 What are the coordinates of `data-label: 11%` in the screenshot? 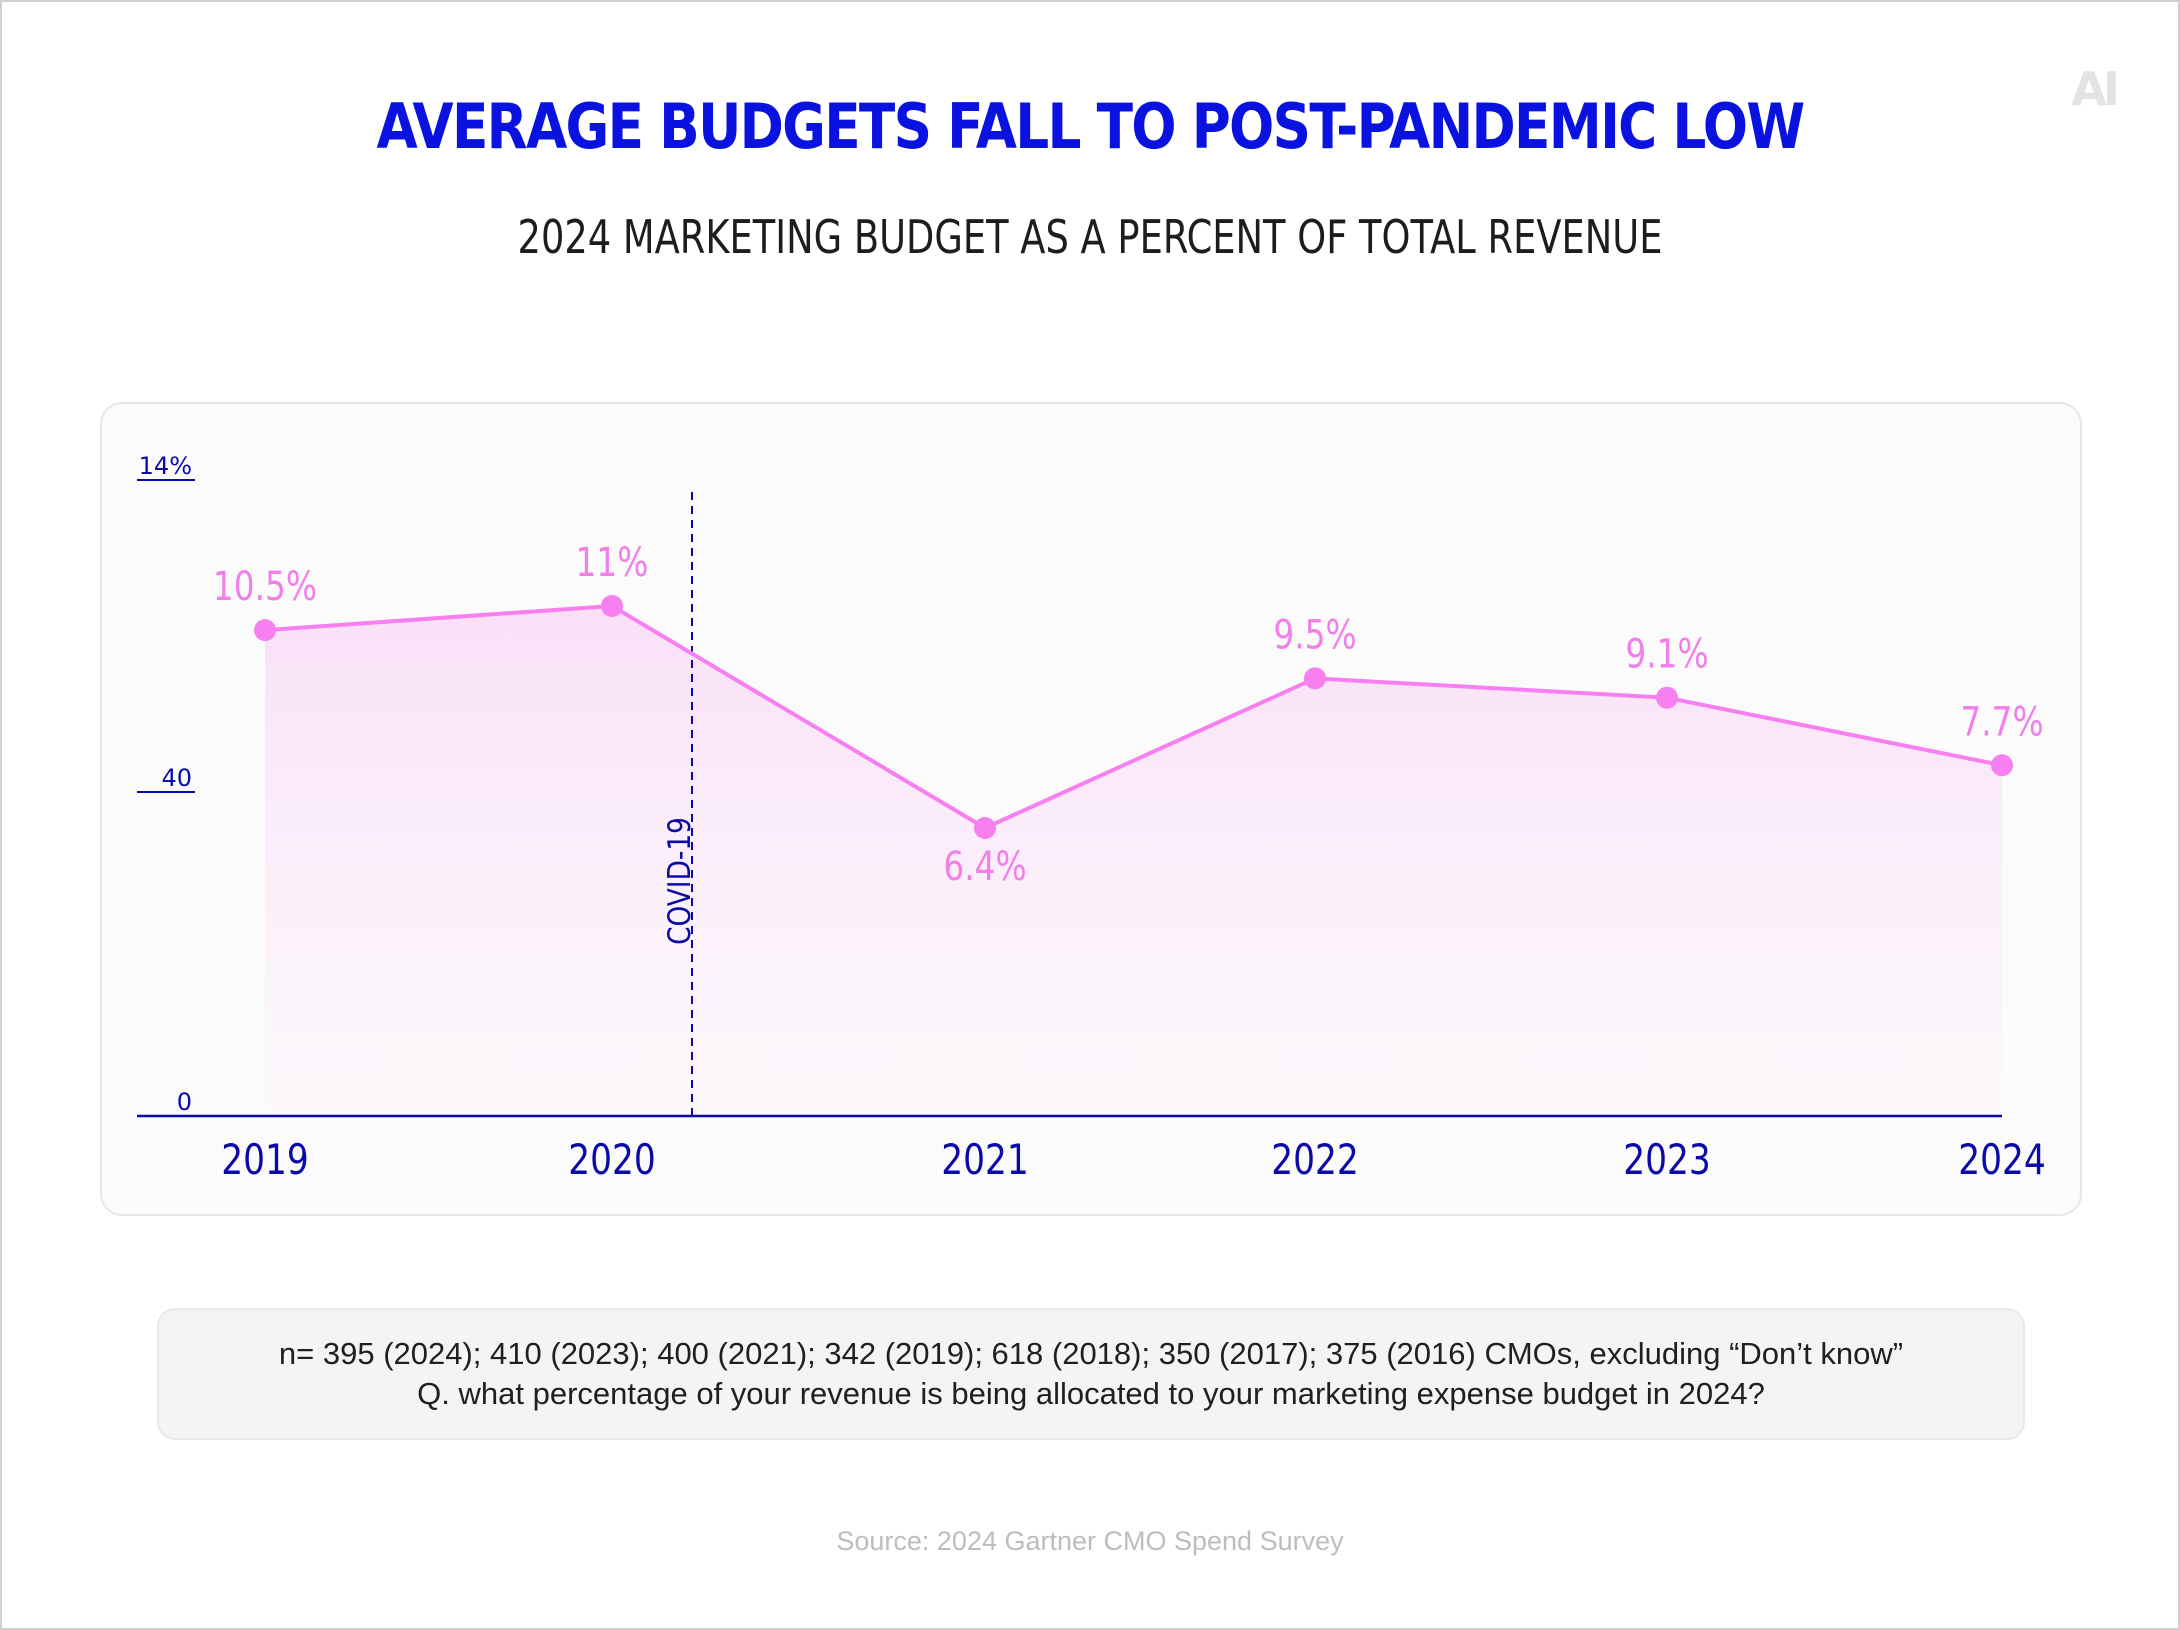 It's located at (612, 562).